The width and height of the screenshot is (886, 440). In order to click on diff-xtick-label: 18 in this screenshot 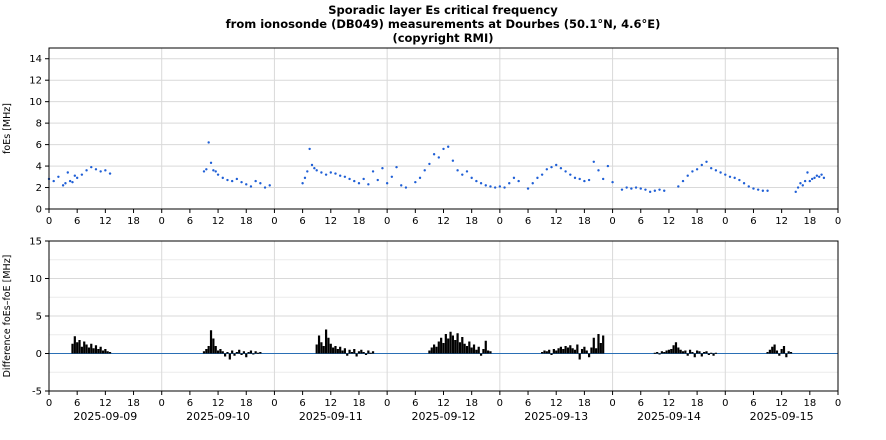, I will do `click(697, 403)`.